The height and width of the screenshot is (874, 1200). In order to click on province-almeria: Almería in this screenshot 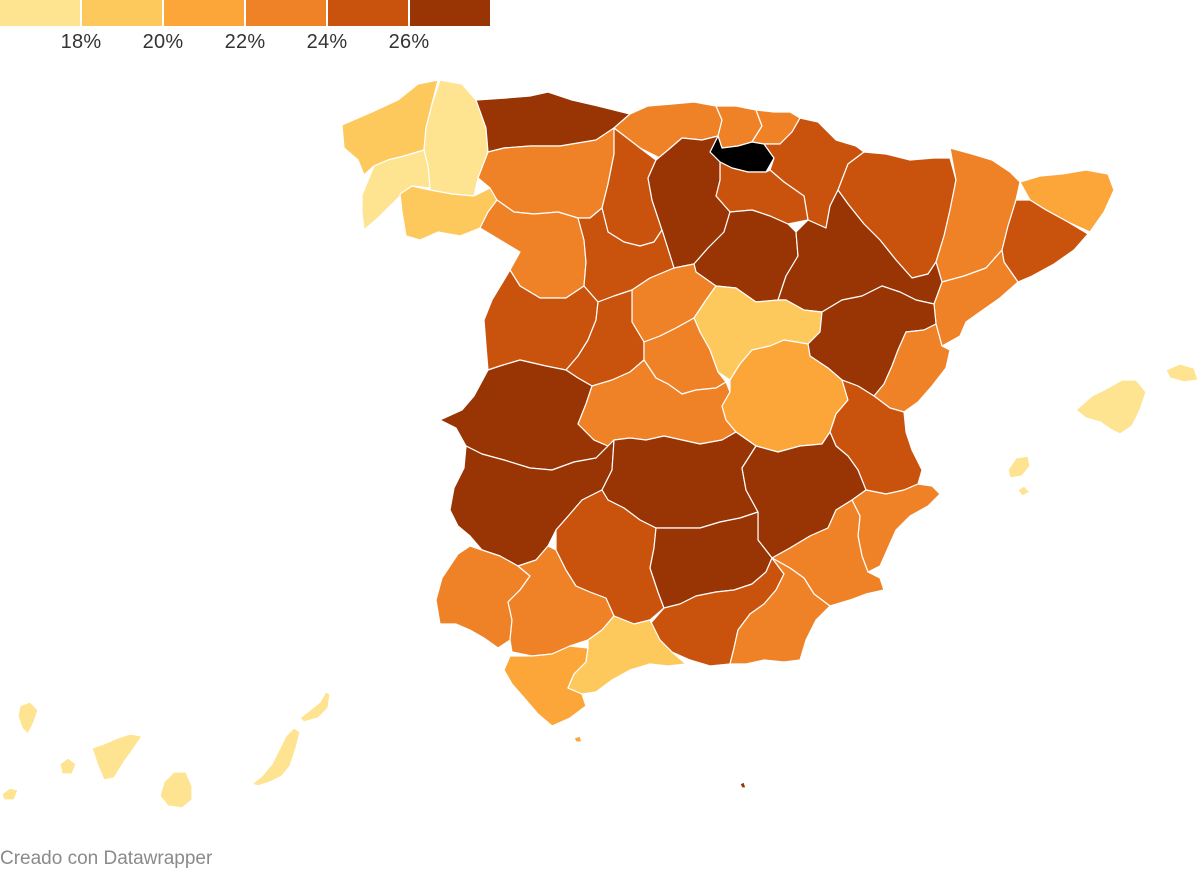, I will do `click(780, 611)`.